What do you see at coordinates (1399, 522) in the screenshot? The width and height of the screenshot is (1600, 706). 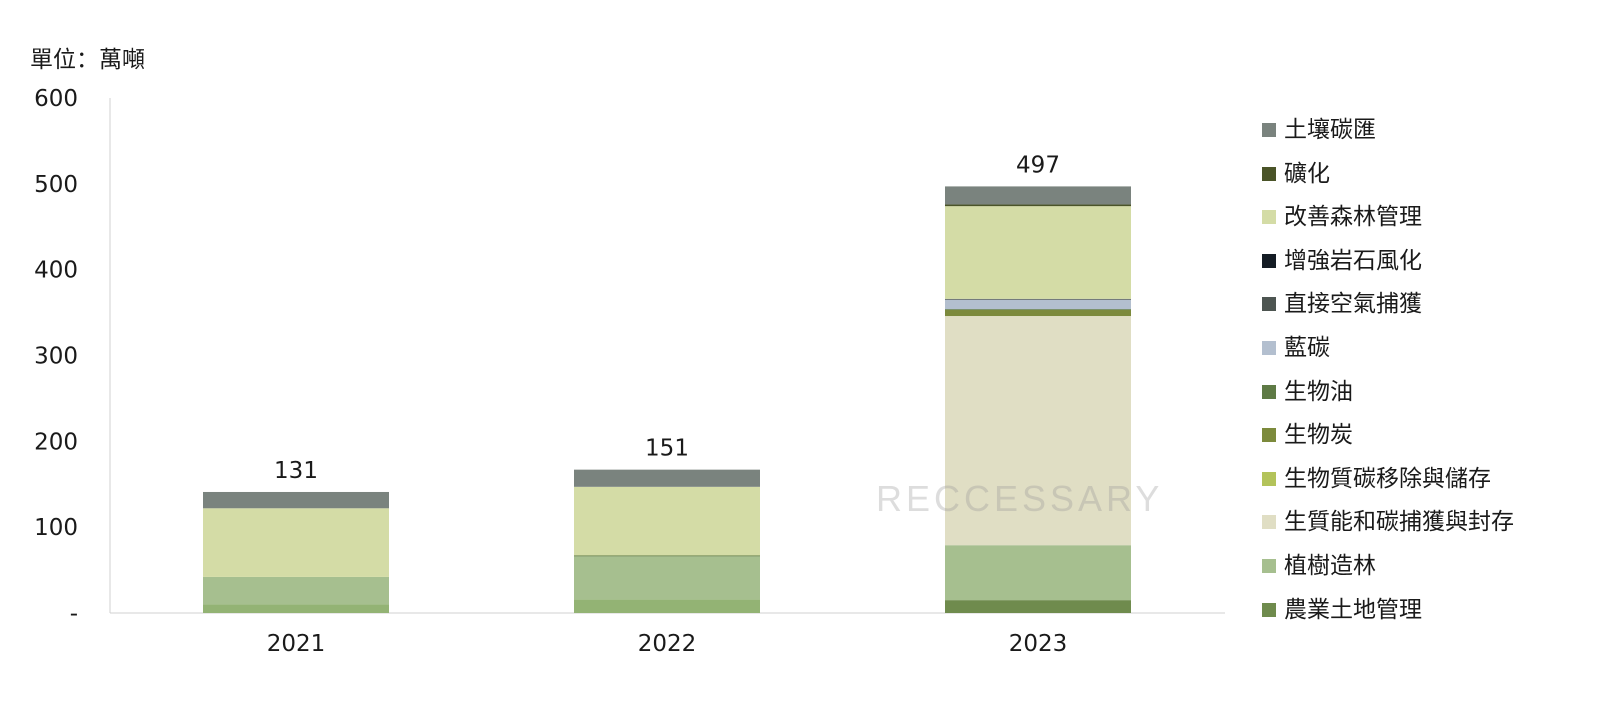 I see `legend-label: 生質能和碳捕獲與封存` at bounding box center [1399, 522].